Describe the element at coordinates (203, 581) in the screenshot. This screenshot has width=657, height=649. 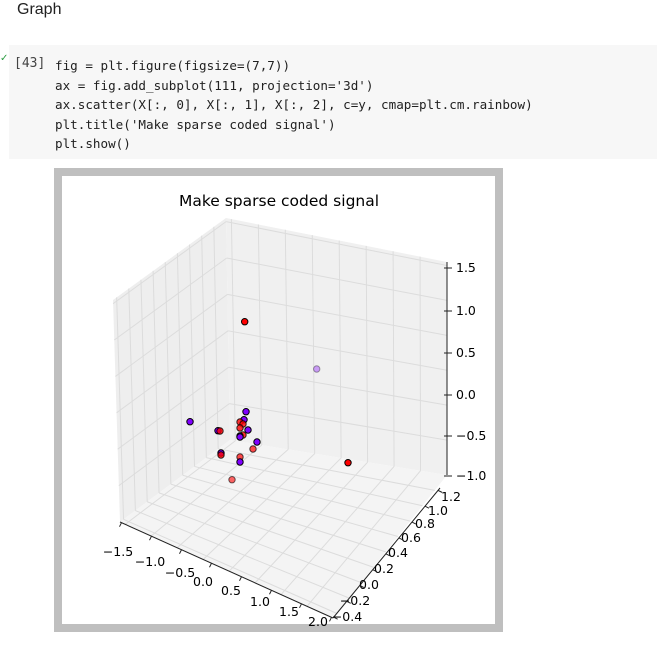
I see `x-tick-label: 0.0` at that location.